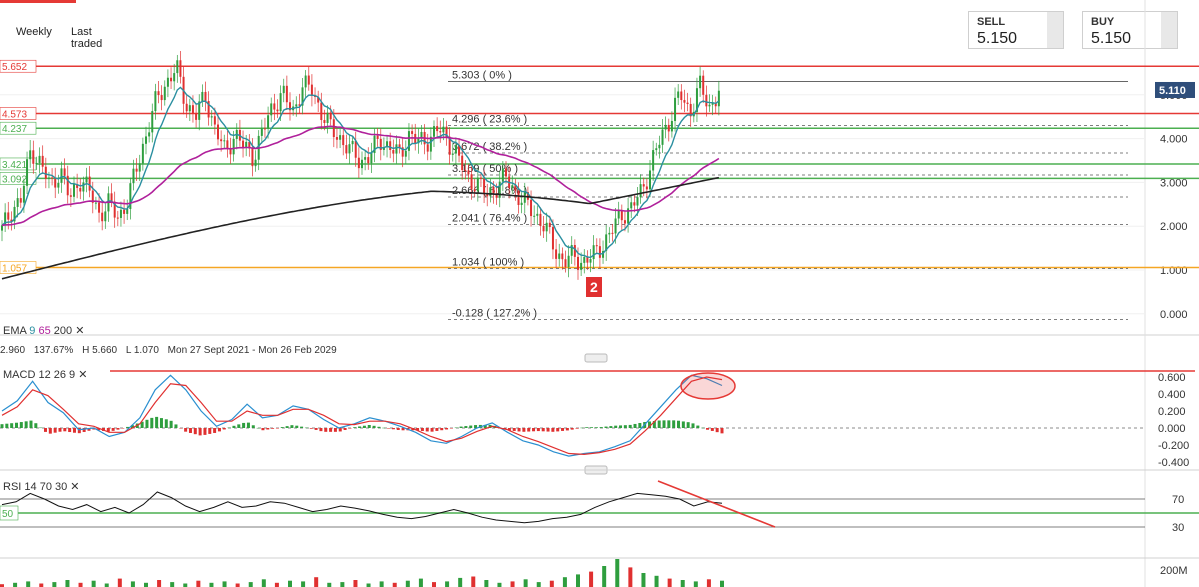  What do you see at coordinates (63, 331) in the screenshot?
I see `ema-slow-value: 200` at bounding box center [63, 331].